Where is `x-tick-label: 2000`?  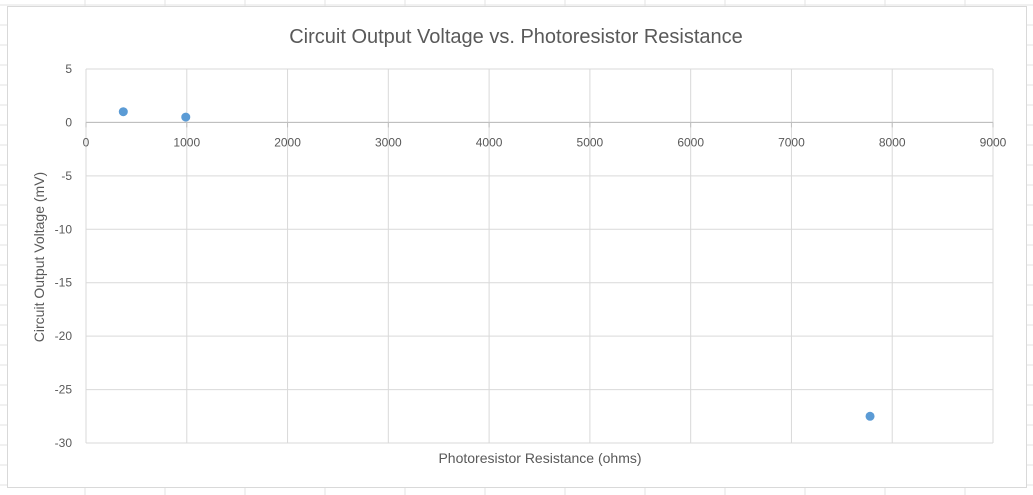
x-tick-label: 2000 is located at coordinates (287, 142).